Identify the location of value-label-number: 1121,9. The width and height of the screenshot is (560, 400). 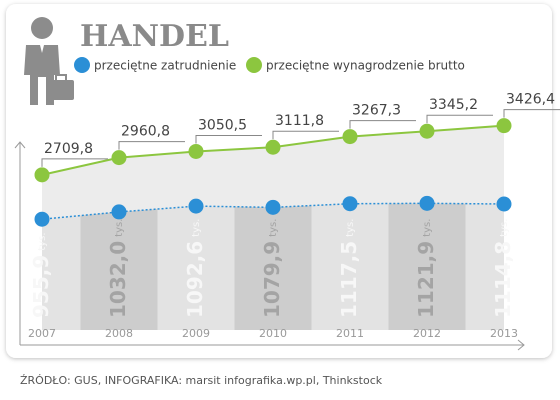
(426, 279).